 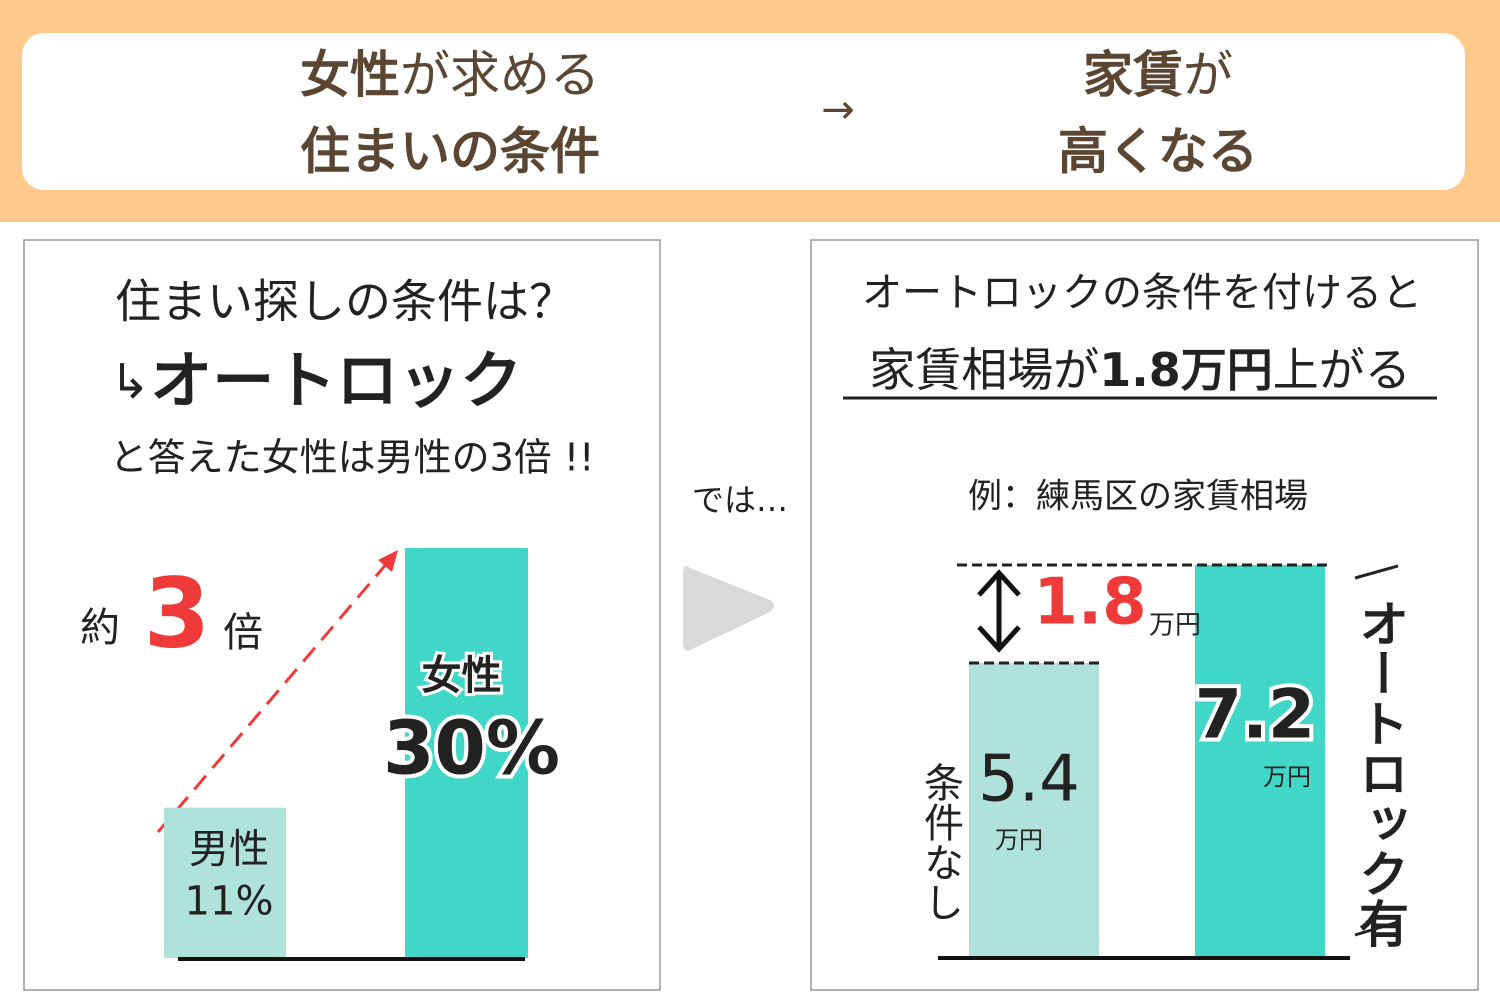 I want to click on category-label: オートロック有, so click(x=1380, y=773).